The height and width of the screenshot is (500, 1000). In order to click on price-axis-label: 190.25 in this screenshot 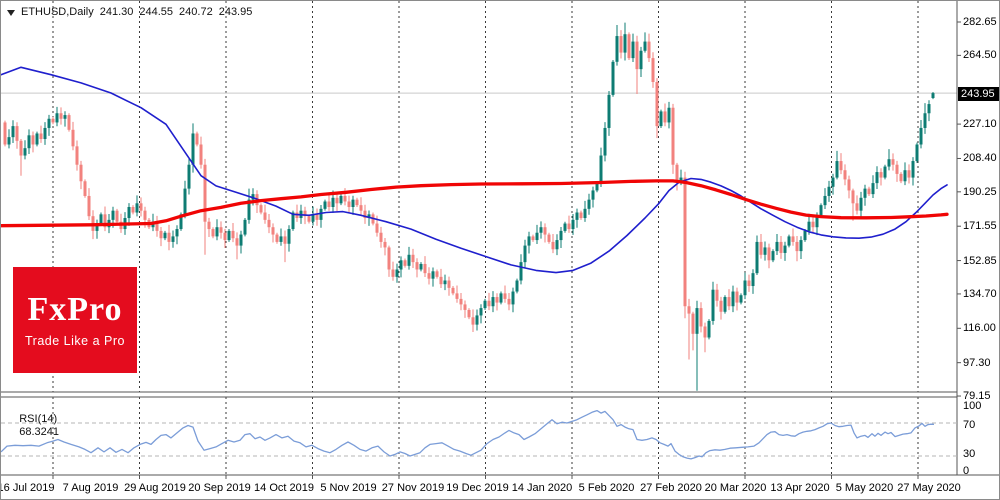, I will do `click(980, 191)`.